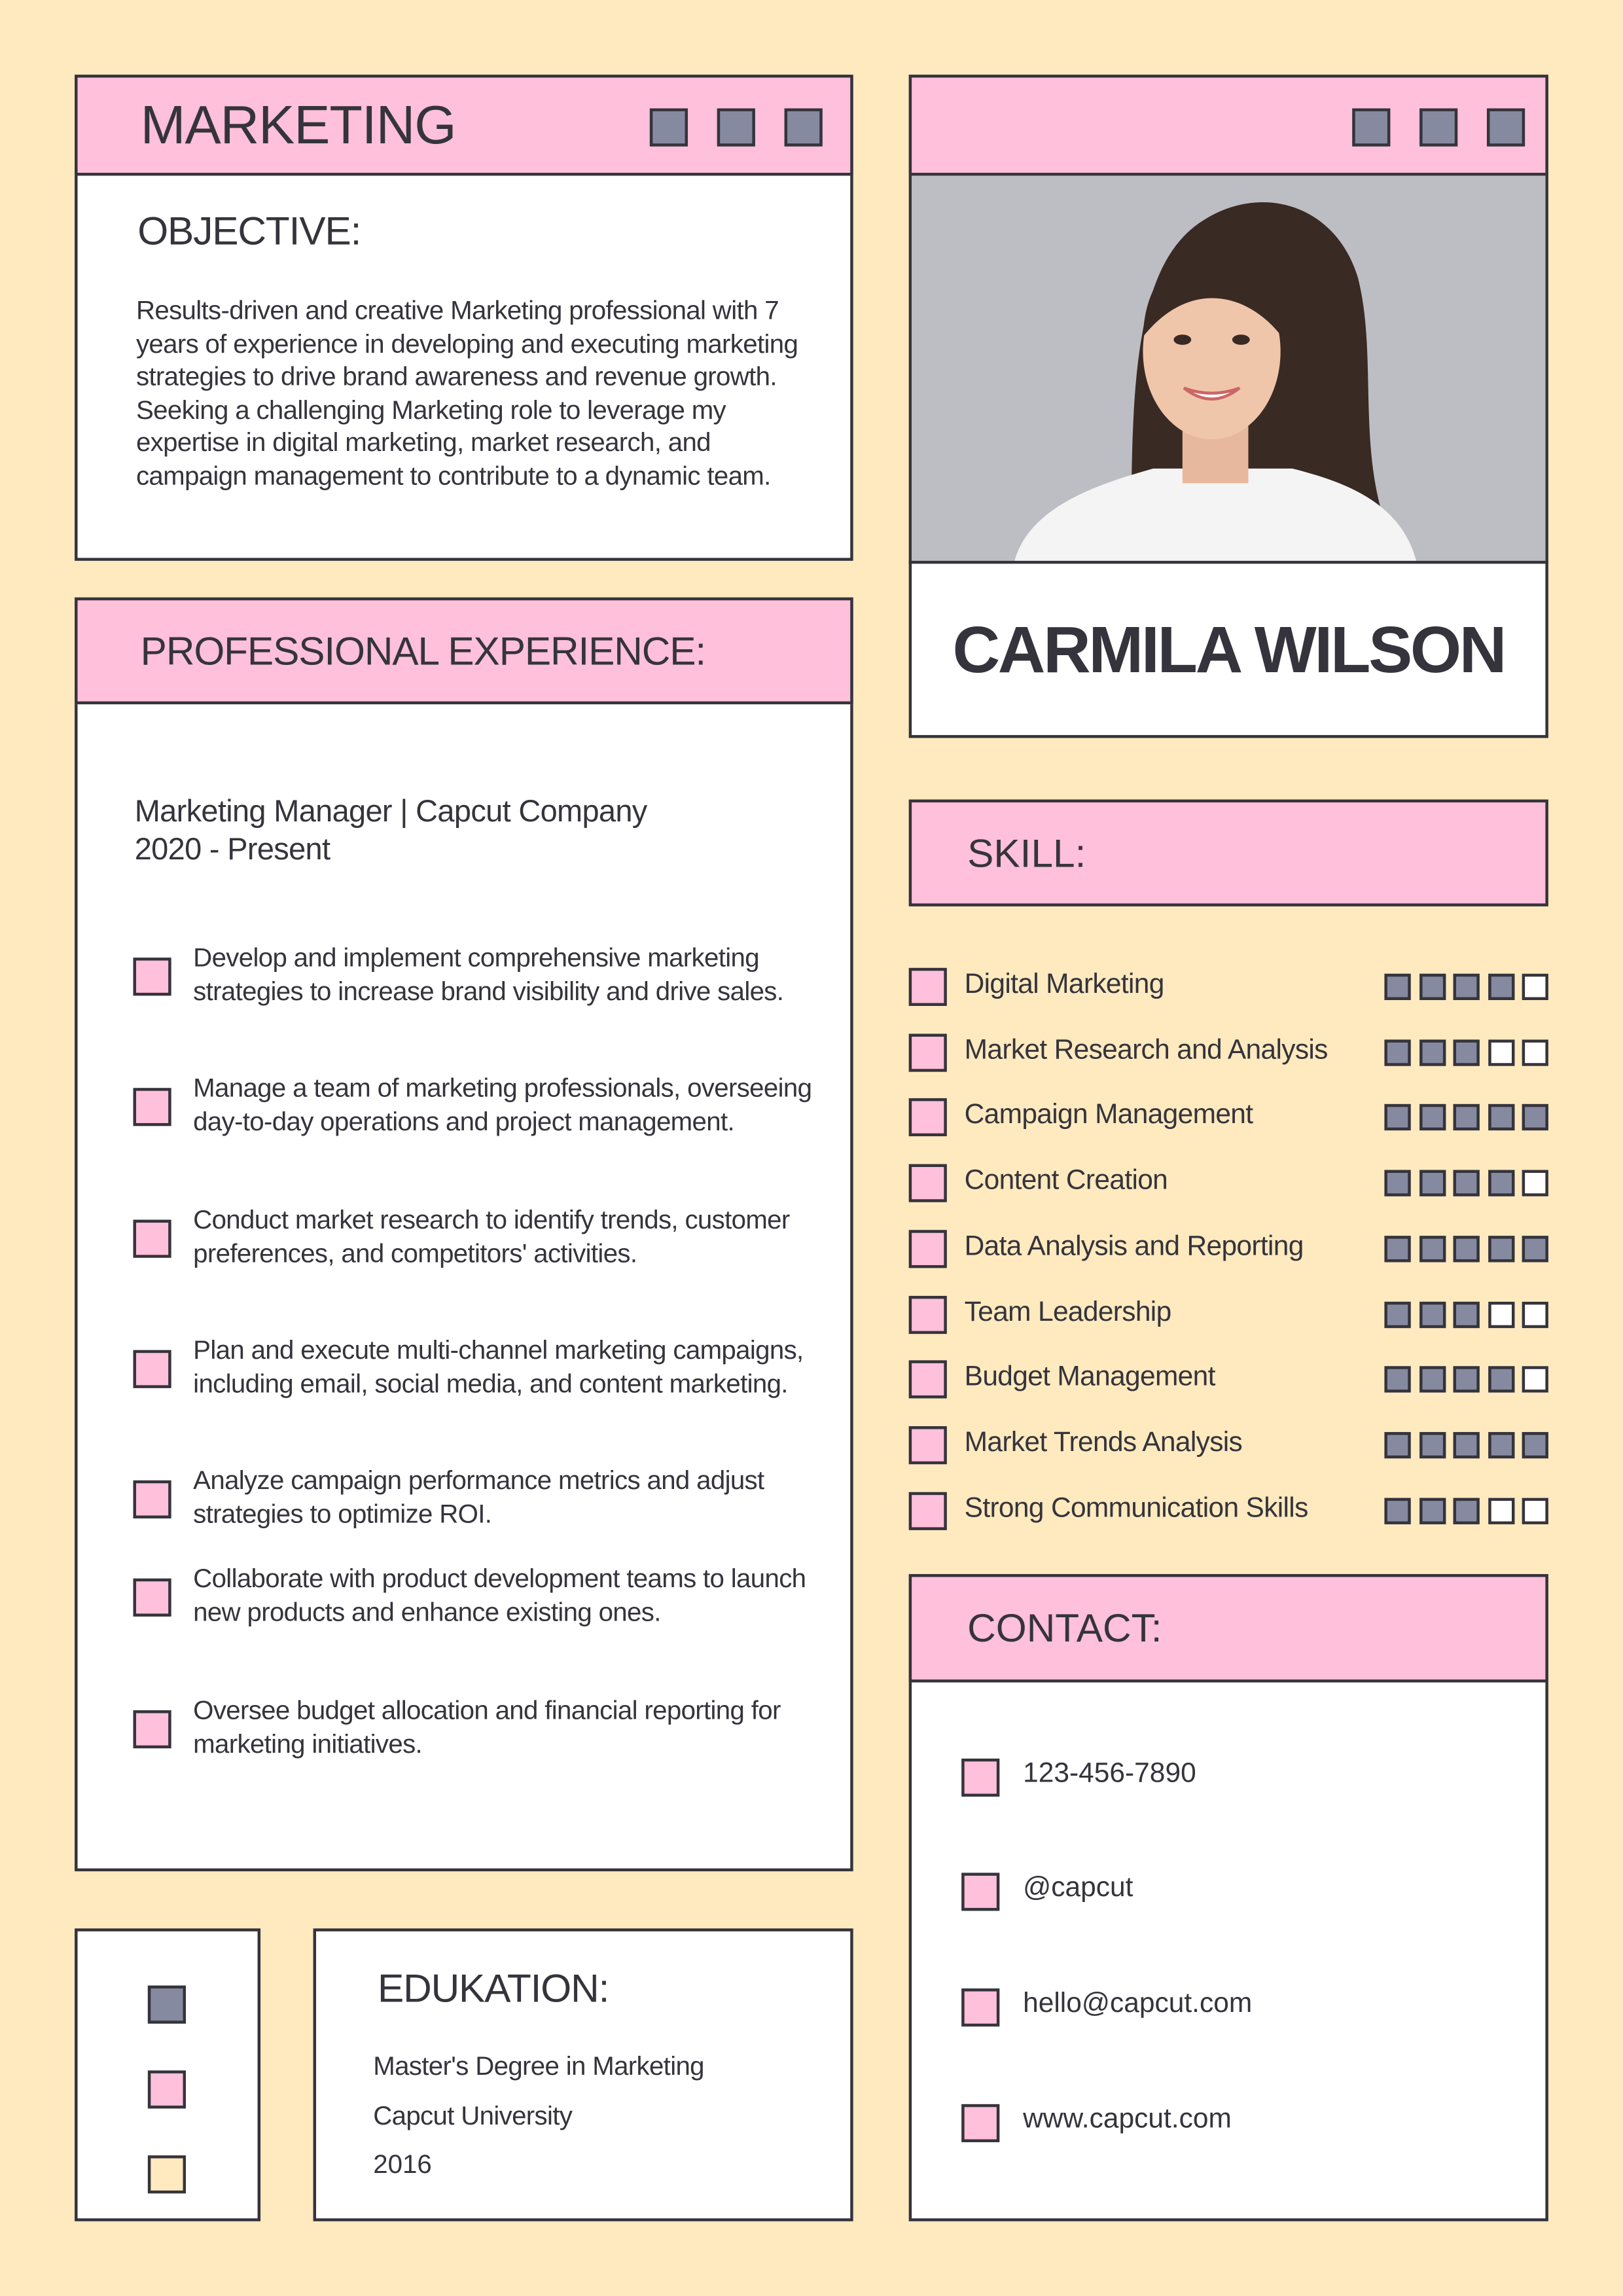 The width and height of the screenshot is (1623, 2296). I want to click on skill-label: Digital Marketing, so click(1064, 985).